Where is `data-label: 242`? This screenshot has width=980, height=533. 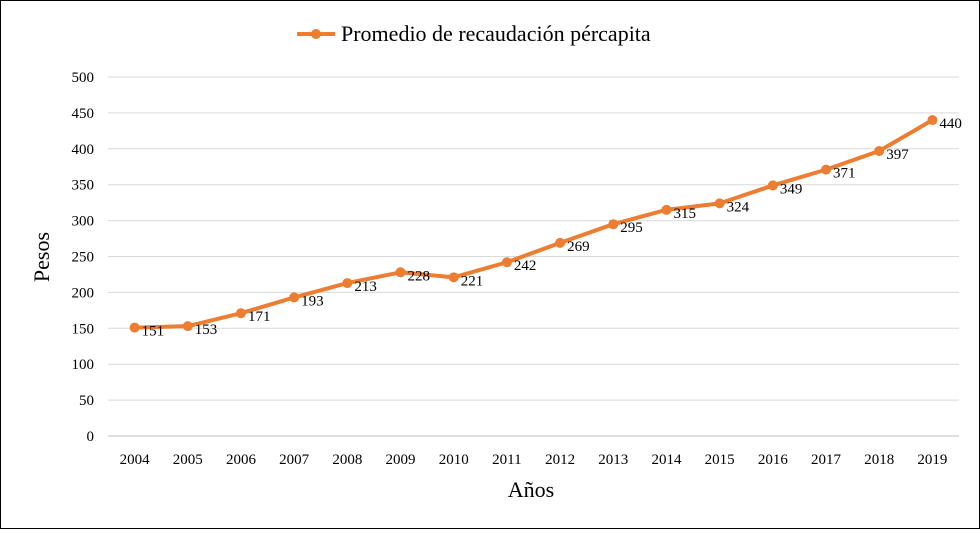 data-label: 242 is located at coordinates (525, 266).